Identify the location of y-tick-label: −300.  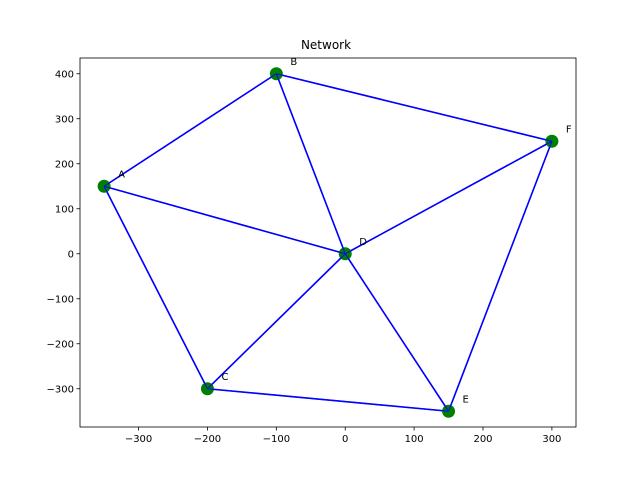
(60, 389).